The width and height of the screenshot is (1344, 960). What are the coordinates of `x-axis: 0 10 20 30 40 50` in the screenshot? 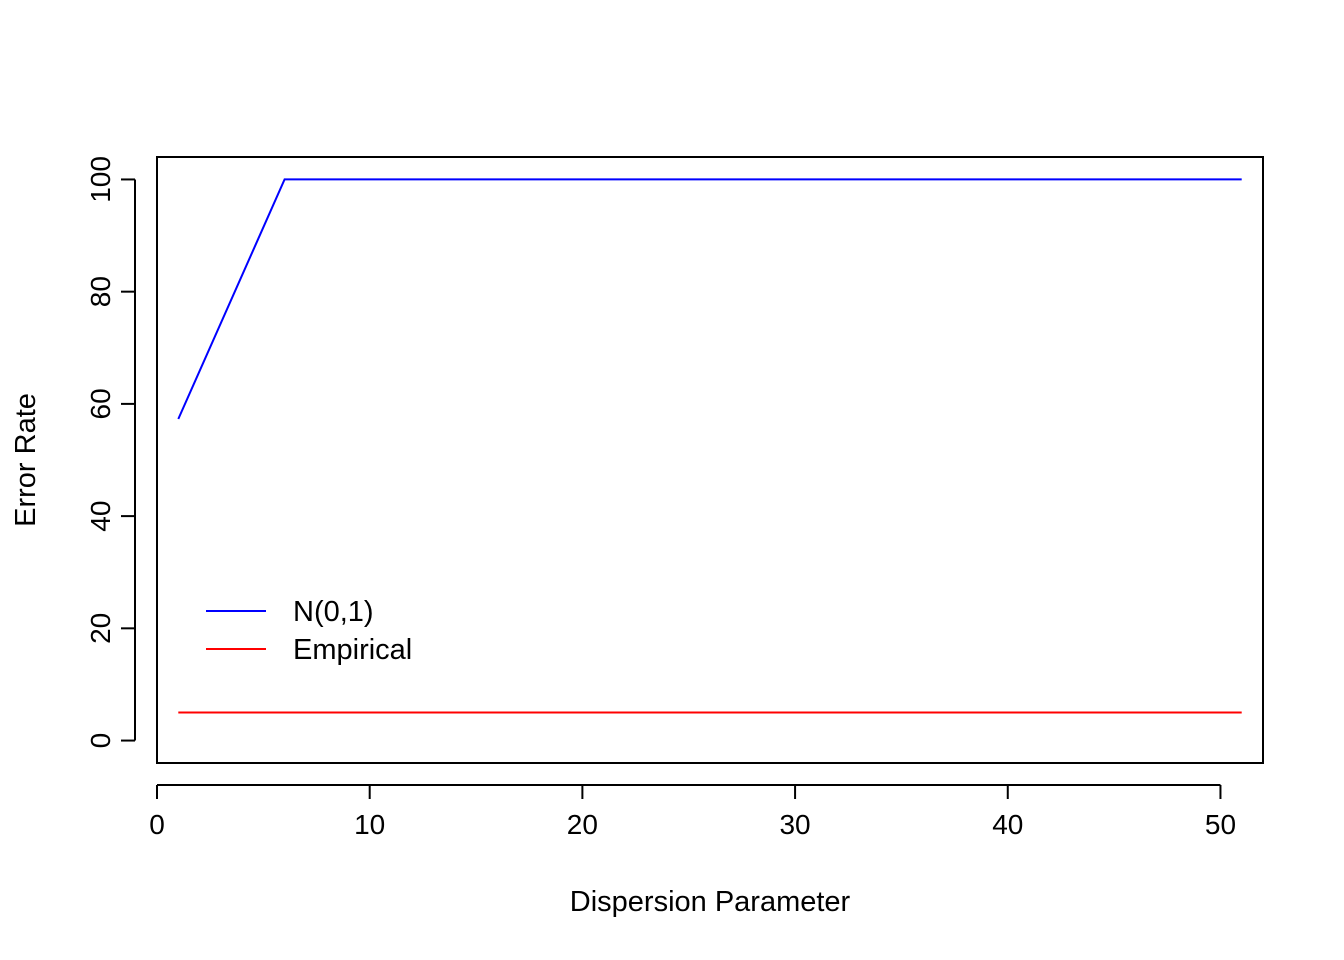 It's located at (692, 812).